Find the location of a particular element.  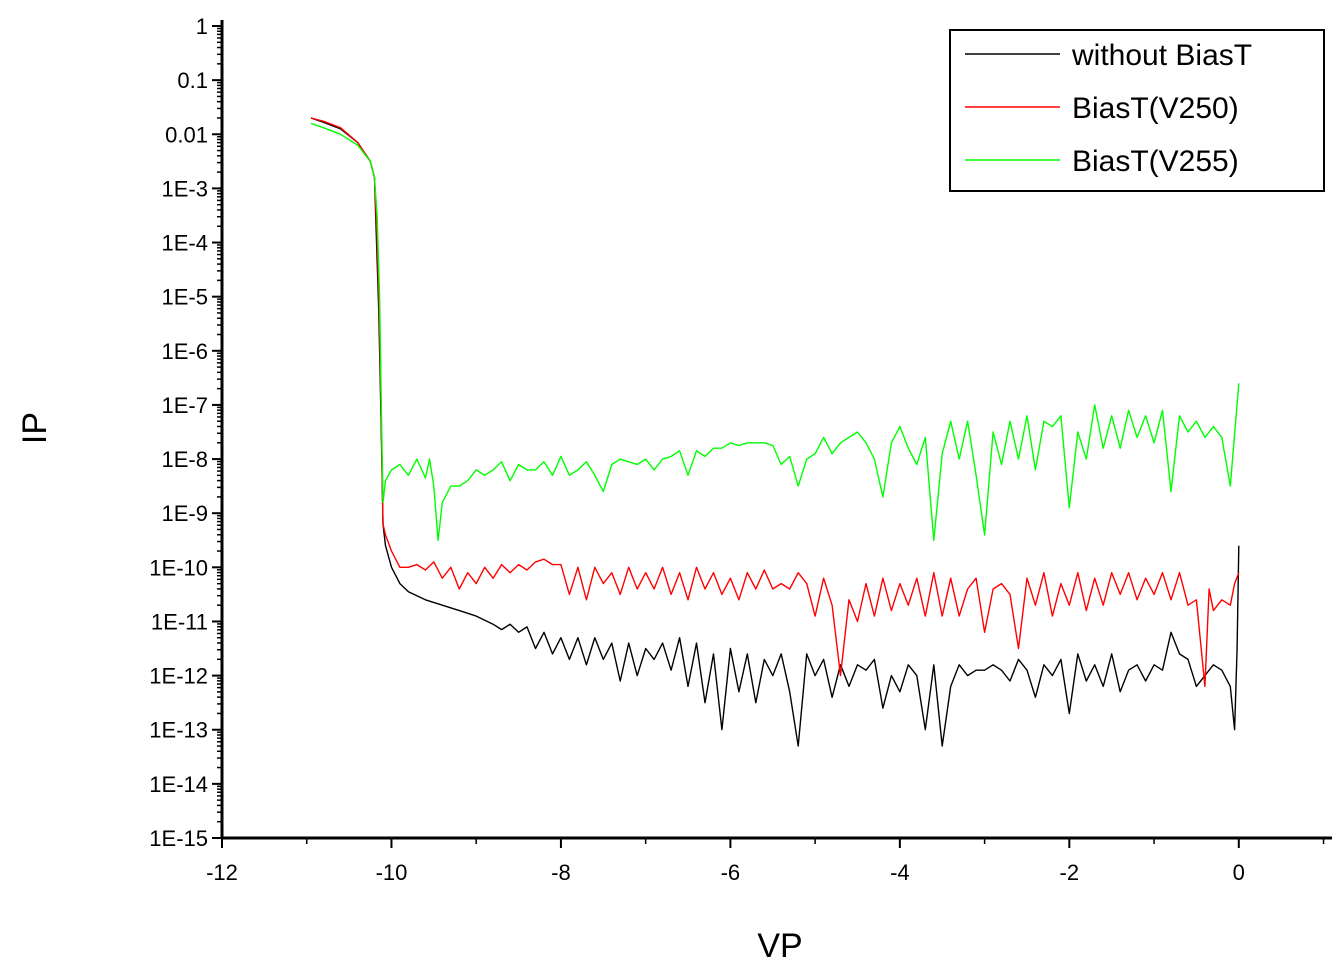

y-tick-label: 1E-8 is located at coordinates (185, 459).